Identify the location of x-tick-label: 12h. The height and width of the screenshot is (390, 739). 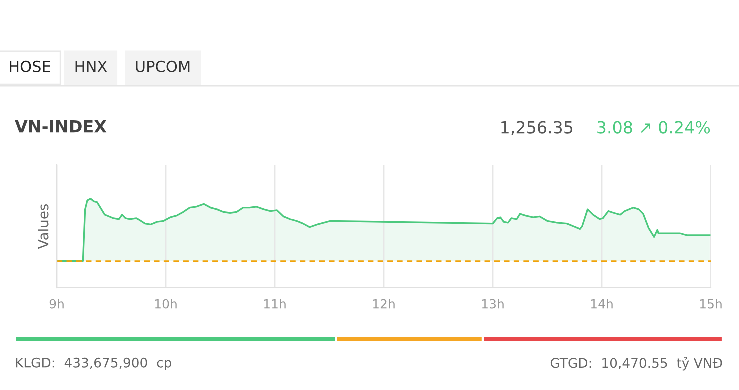
(384, 304).